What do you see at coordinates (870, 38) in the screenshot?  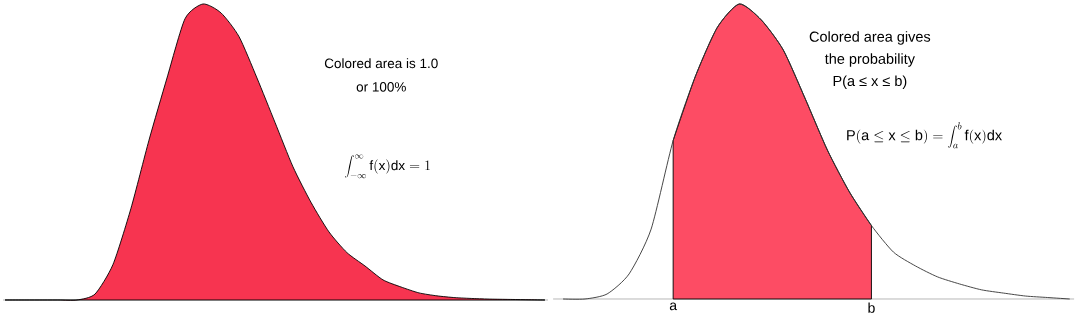 I see `annotation: Colored area gives` at bounding box center [870, 38].